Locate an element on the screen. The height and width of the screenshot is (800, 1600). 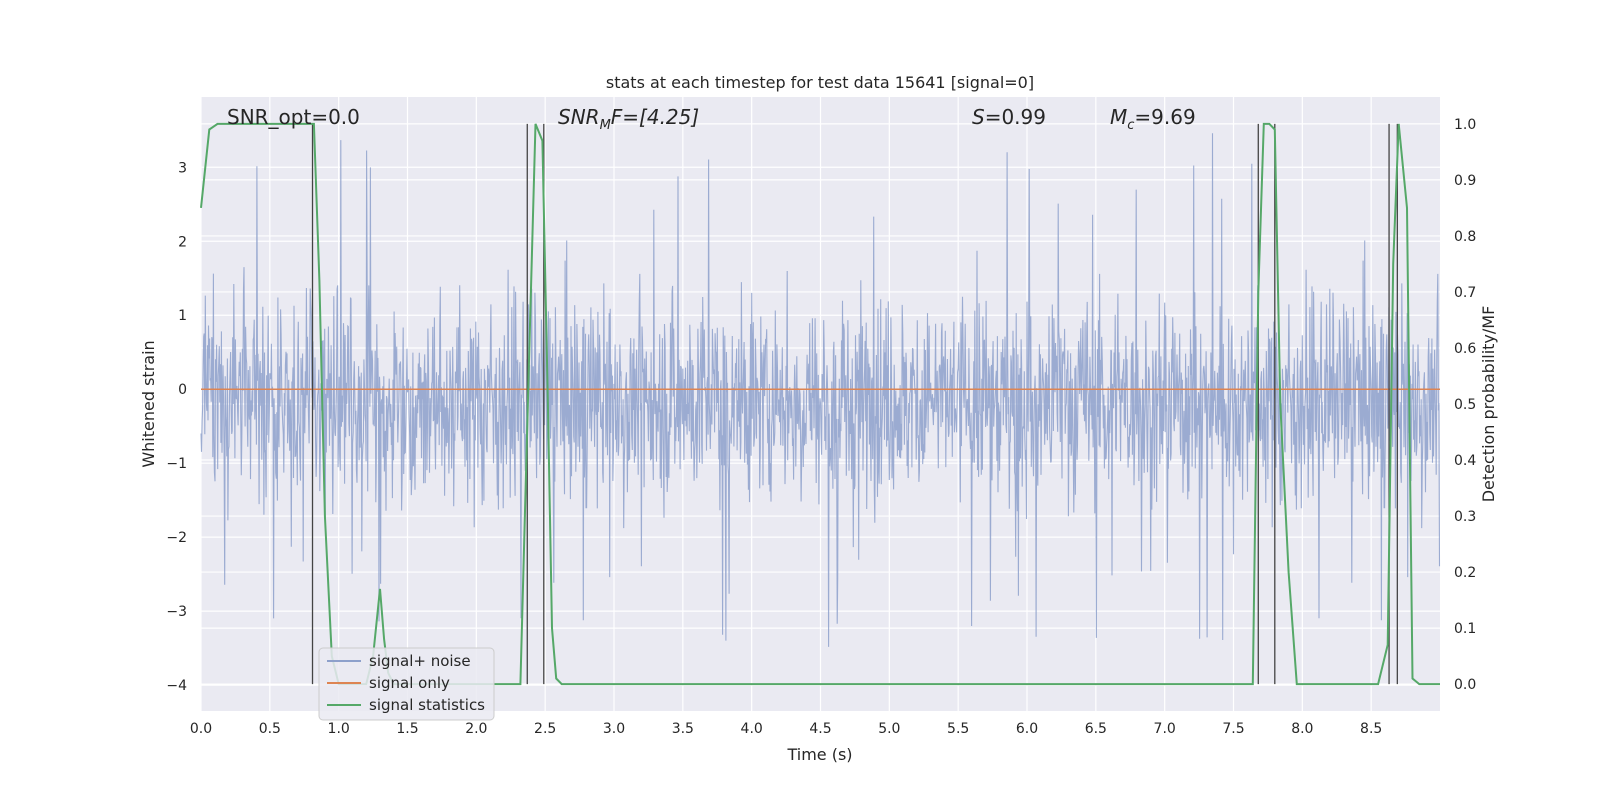
mc-subscript: c is located at coordinates (1130, 125).